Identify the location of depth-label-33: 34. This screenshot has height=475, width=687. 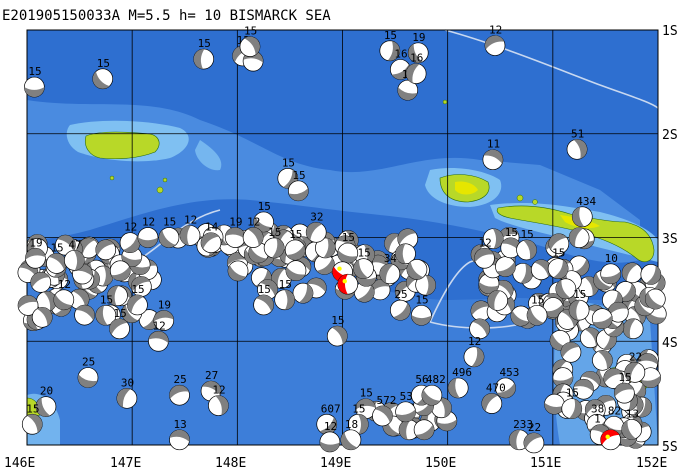
(391, 258).